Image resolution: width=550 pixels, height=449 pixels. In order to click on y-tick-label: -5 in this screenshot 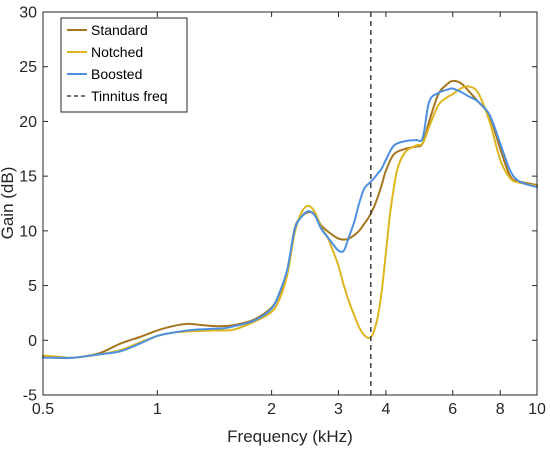, I will do `click(30, 396)`.